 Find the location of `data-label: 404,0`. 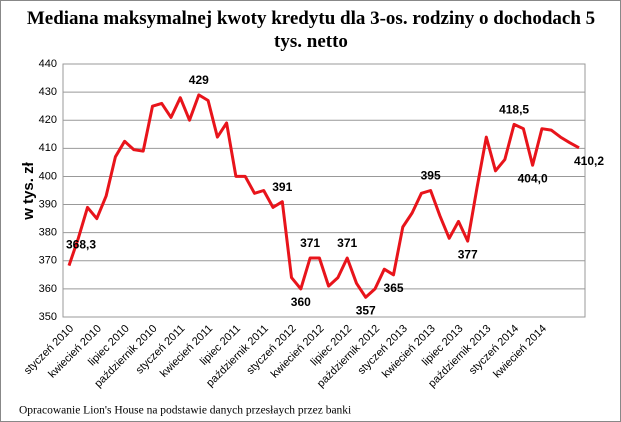

data-label: 404,0 is located at coordinates (533, 178).